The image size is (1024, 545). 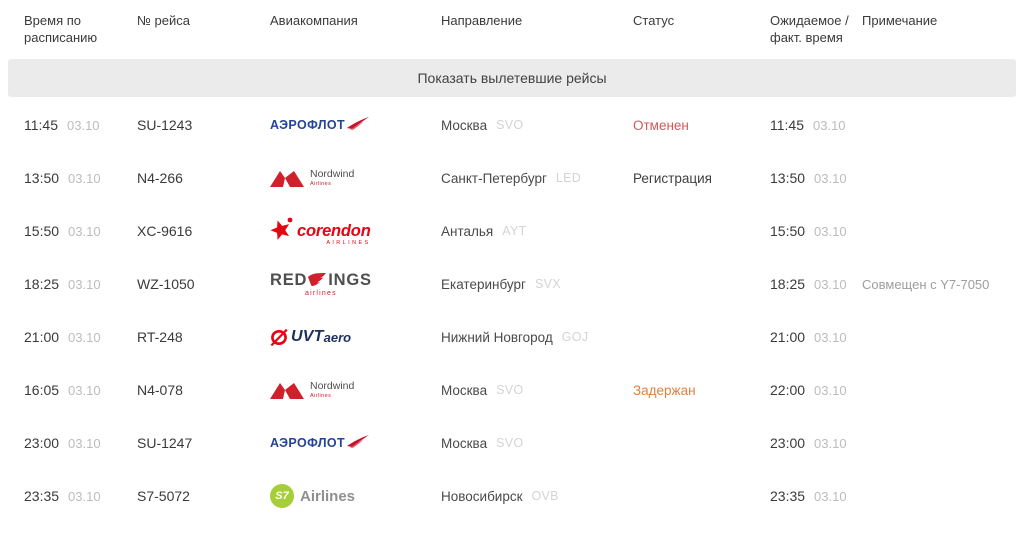 What do you see at coordinates (281, 229) in the screenshot?
I see `corendon-star-icon` at bounding box center [281, 229].